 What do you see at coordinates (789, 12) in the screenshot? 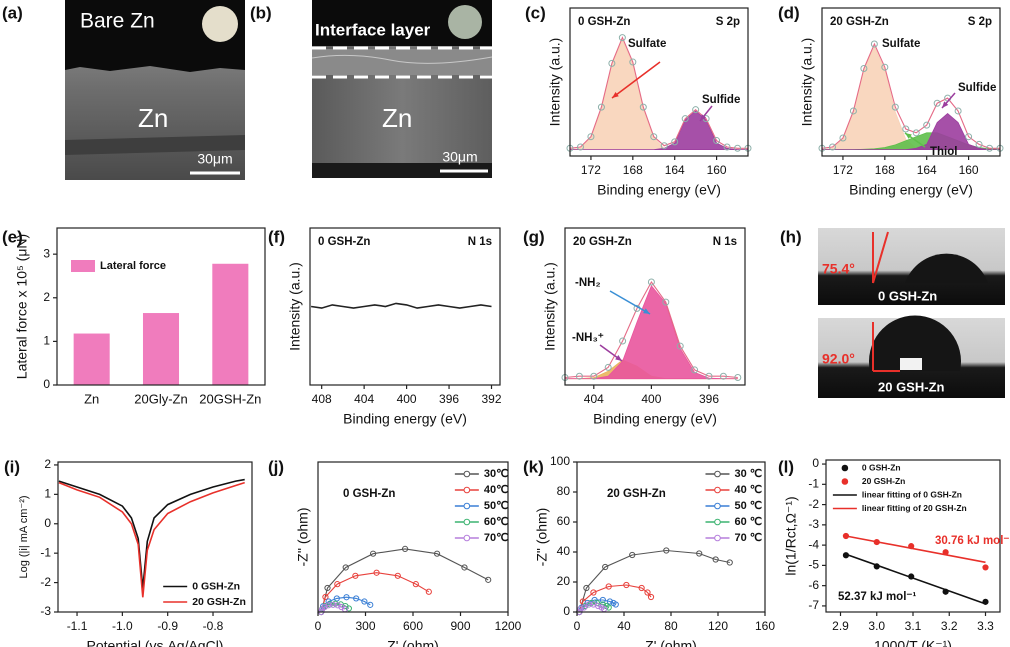
I see `panel-label: (d)` at bounding box center [789, 12].